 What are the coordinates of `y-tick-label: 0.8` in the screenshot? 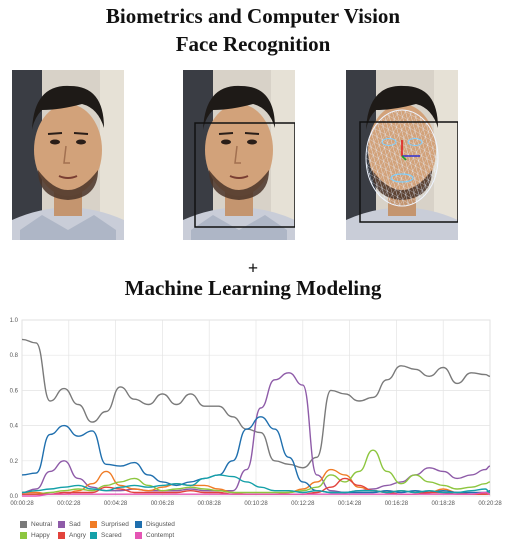 It's located at (14, 356).